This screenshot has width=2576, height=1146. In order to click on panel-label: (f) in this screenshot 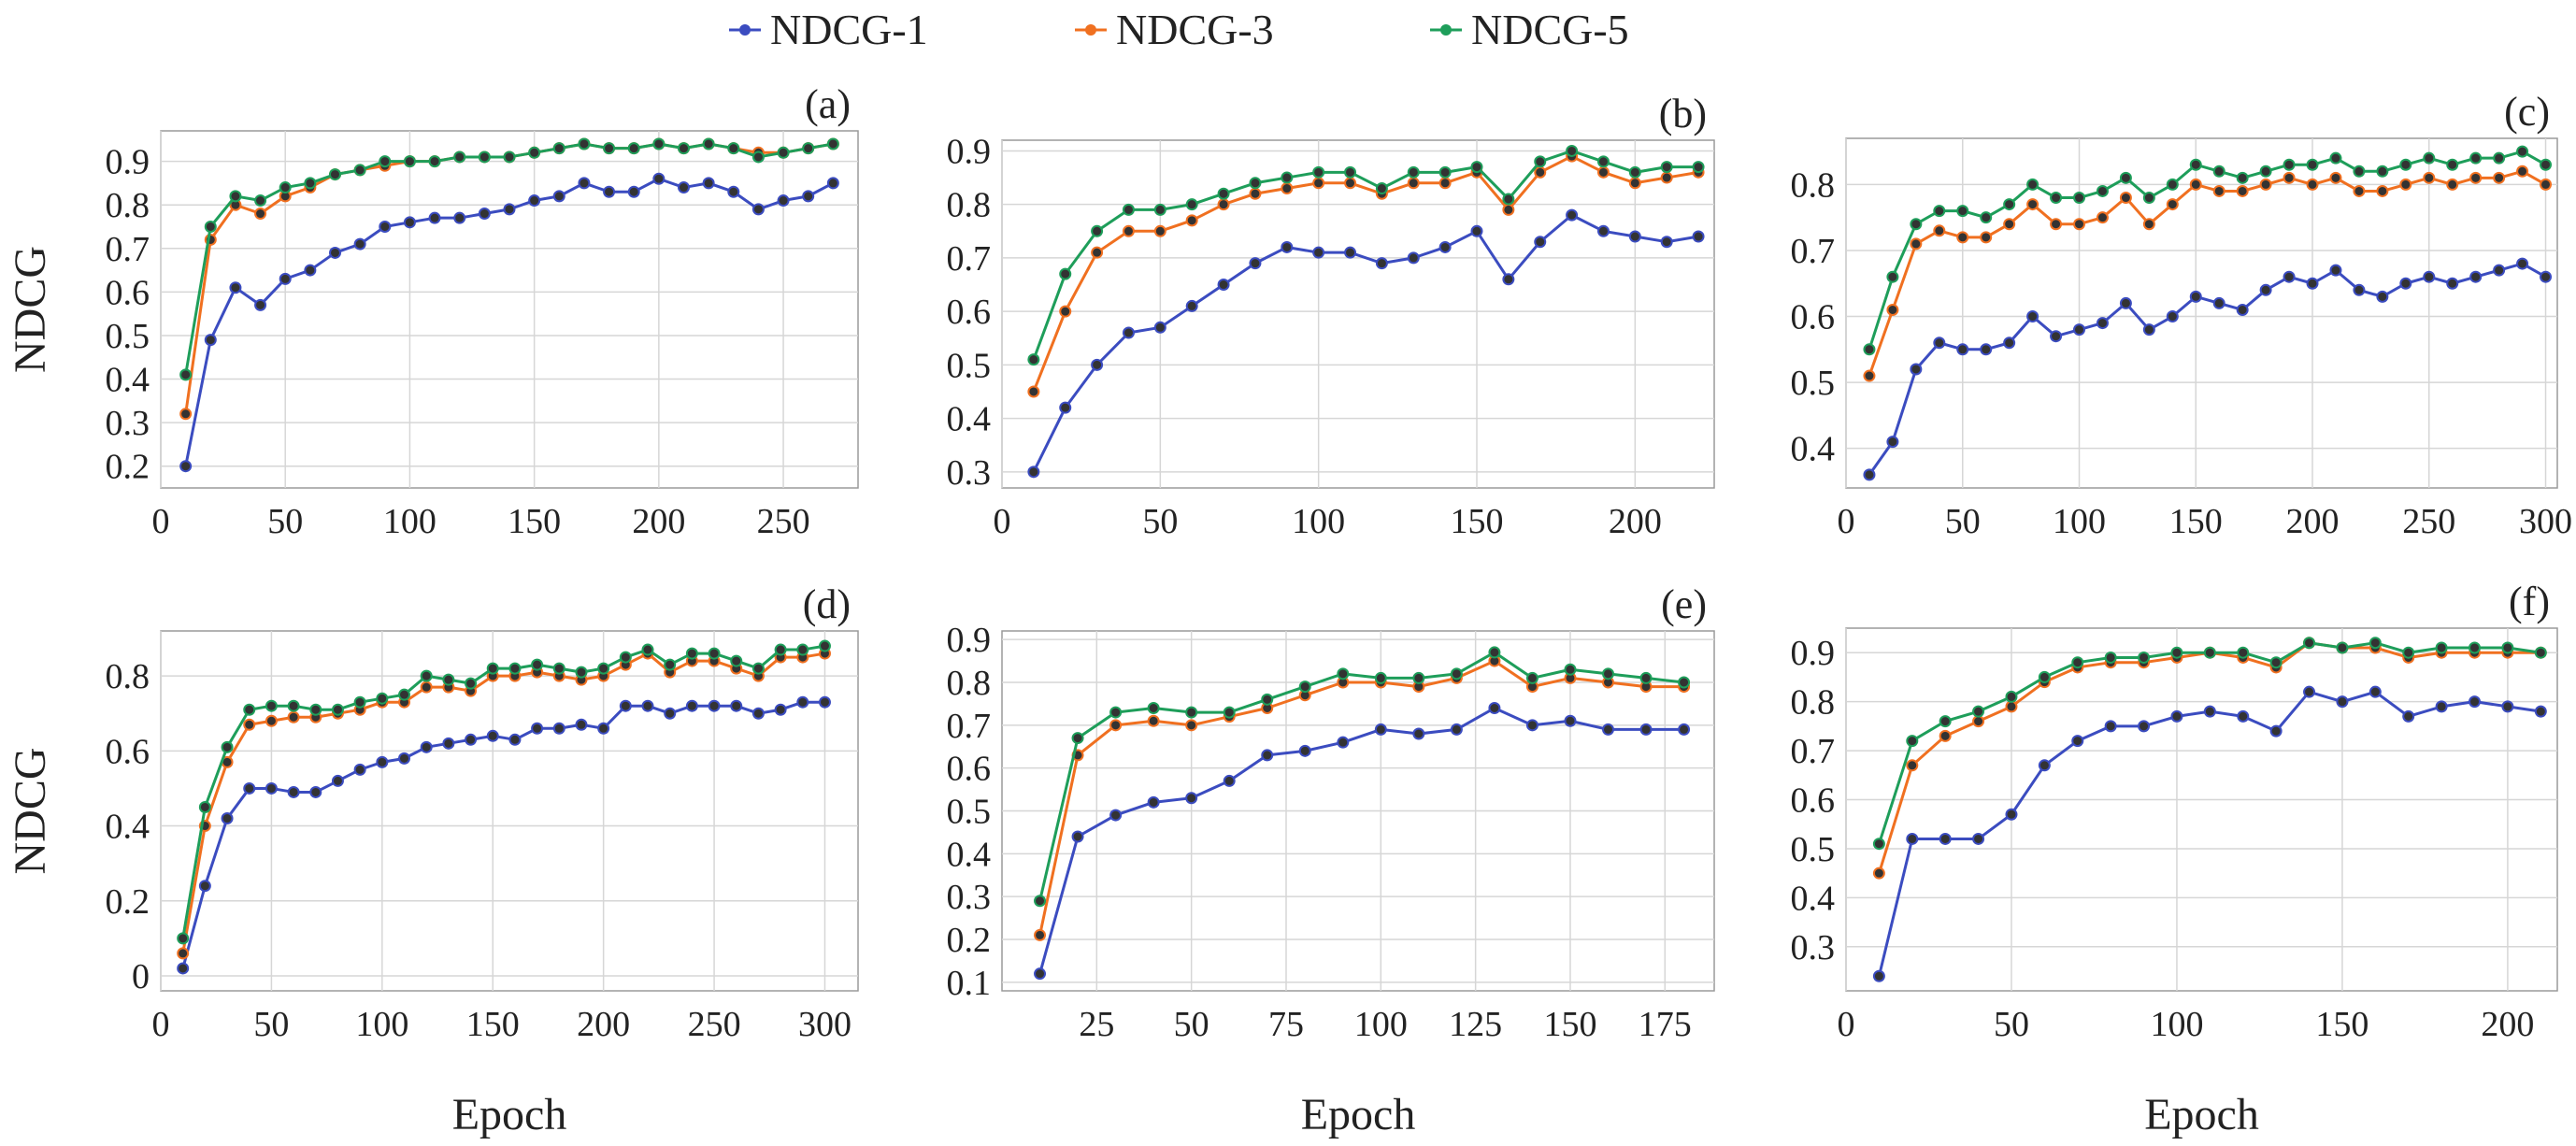, I will do `click(2529, 601)`.